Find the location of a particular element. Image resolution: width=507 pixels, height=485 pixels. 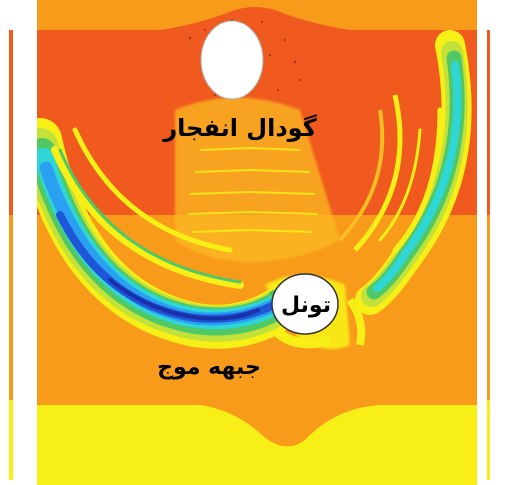

tunnel-opening is located at coordinates (305, 304).